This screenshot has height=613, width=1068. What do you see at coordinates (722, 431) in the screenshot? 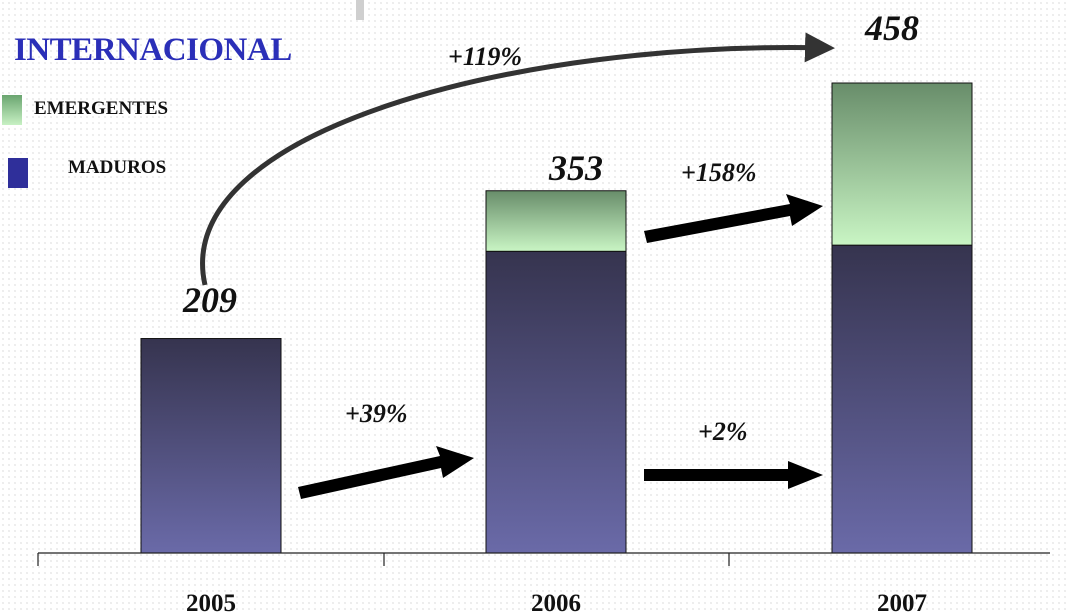
I see `growth-label-2006-2007-maduros: +2%` at bounding box center [722, 431].